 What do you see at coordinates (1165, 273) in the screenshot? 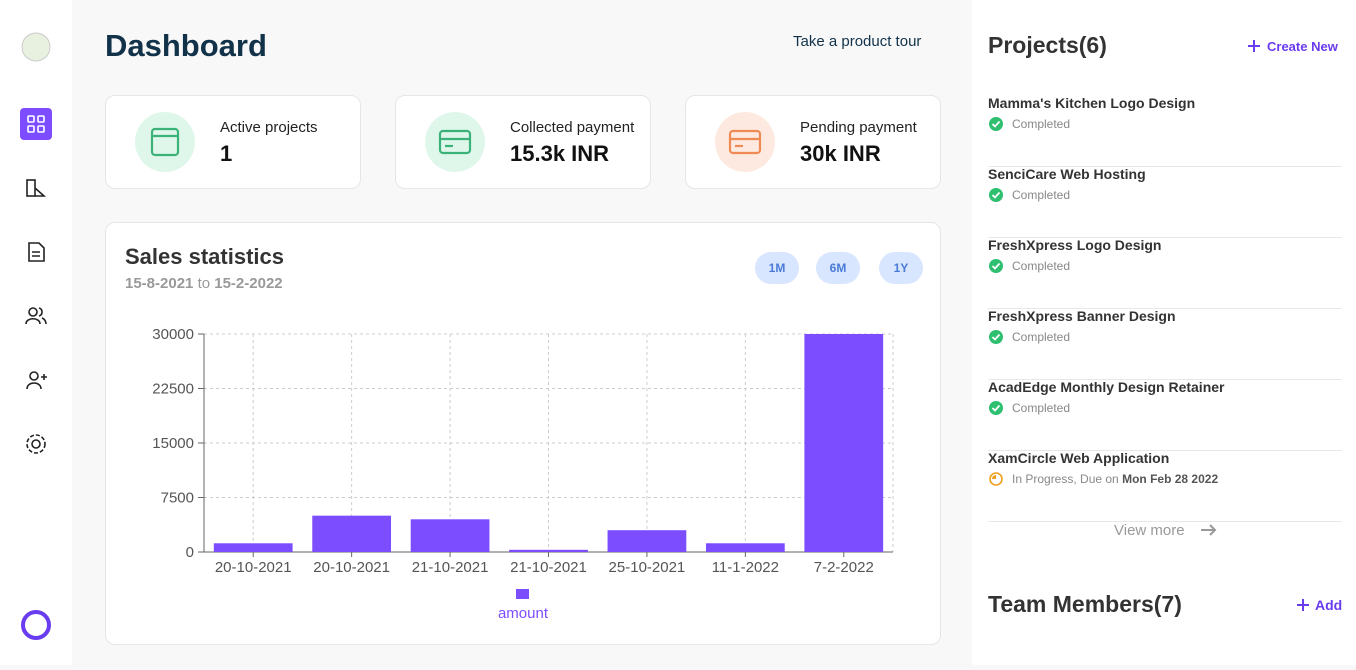
I see `project-item: FreshXpress Logo Design Completed` at bounding box center [1165, 273].